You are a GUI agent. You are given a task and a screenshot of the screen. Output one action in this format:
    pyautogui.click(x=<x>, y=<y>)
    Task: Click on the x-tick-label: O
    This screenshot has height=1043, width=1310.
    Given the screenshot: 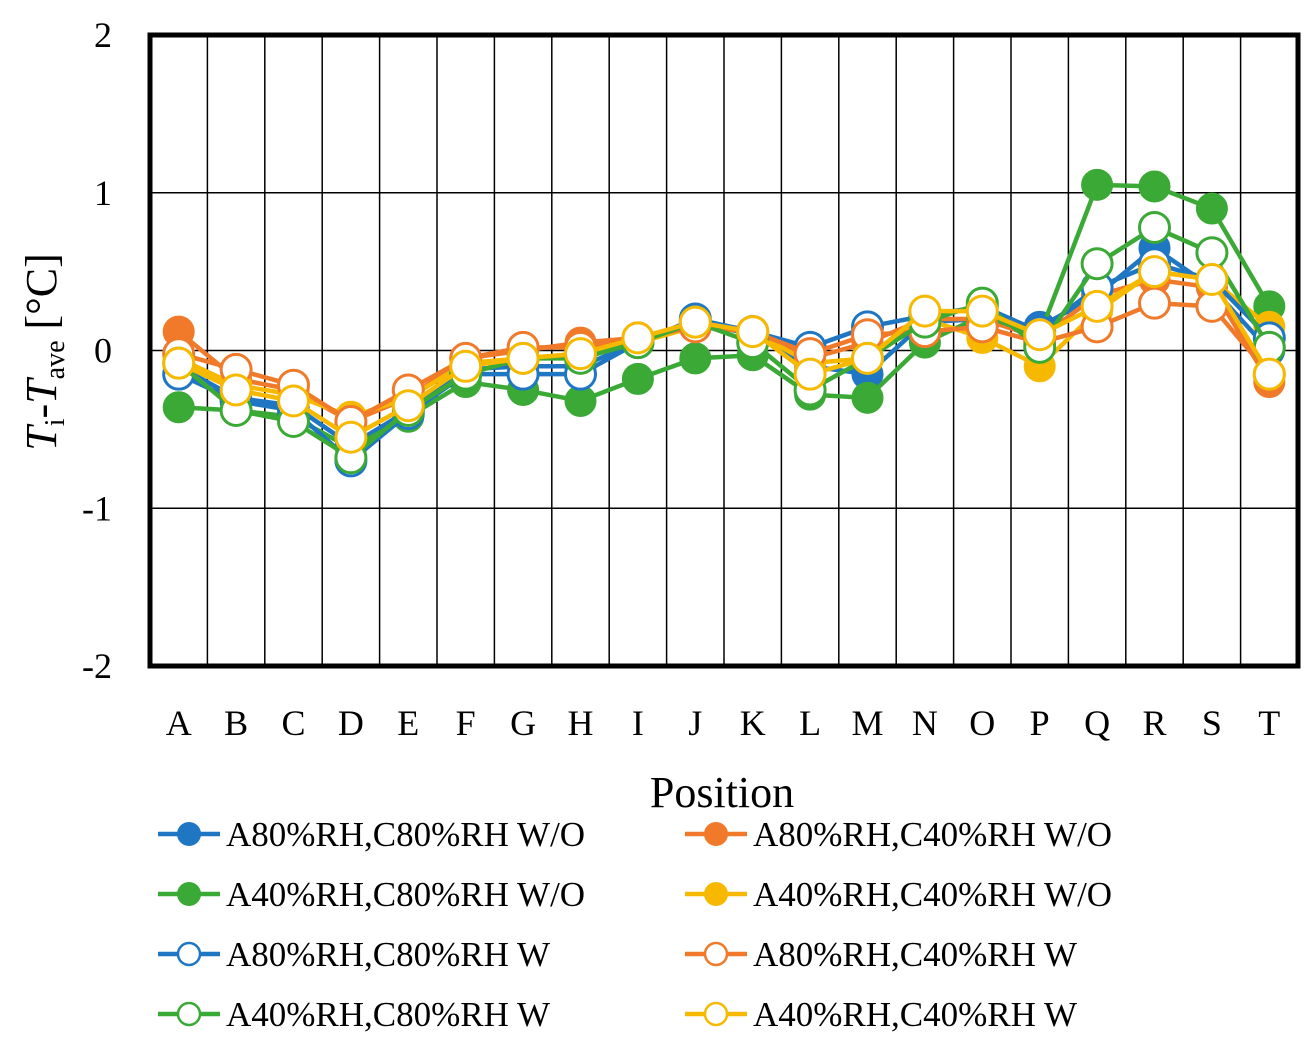 What is the action you would take?
    pyautogui.click(x=982, y=723)
    